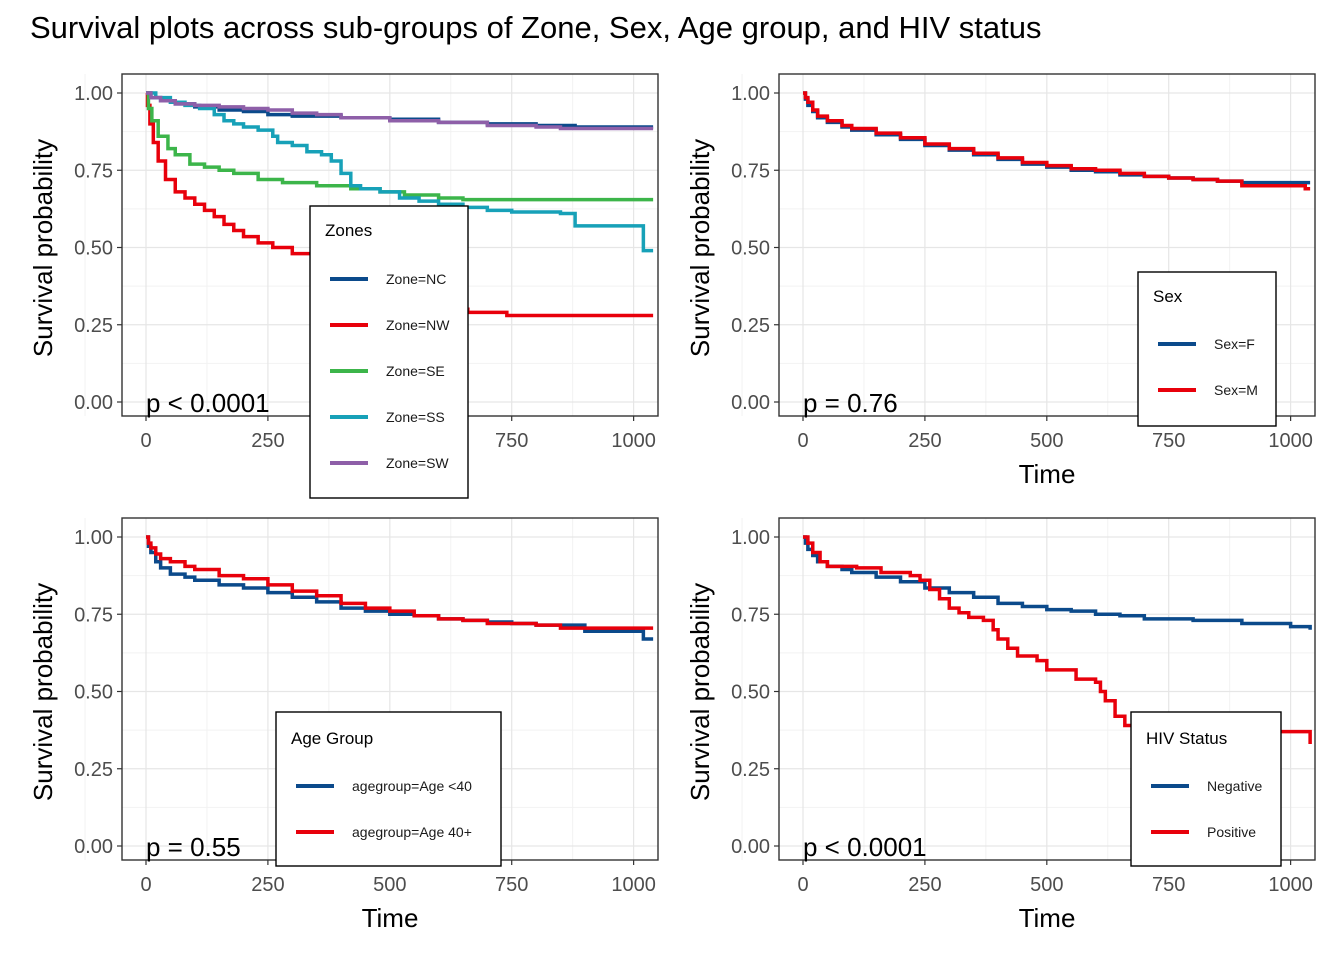  Describe the element at coordinates (1186, 738) in the screenshot. I see `legend-title: HIV Status` at that location.